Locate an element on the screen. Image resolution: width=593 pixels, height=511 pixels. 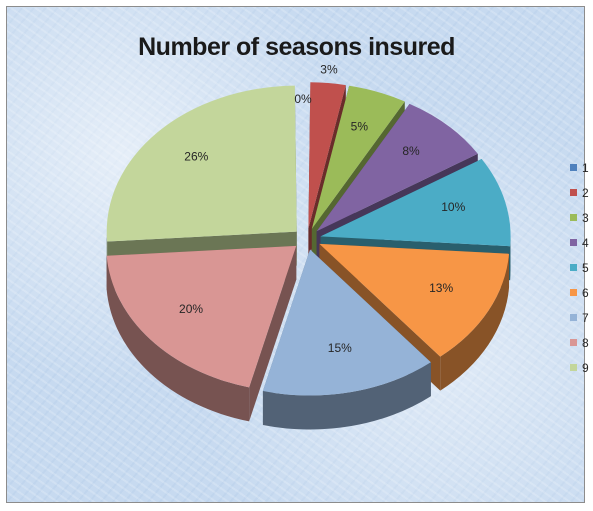
data-label-9: 26% is located at coordinates (196, 156).